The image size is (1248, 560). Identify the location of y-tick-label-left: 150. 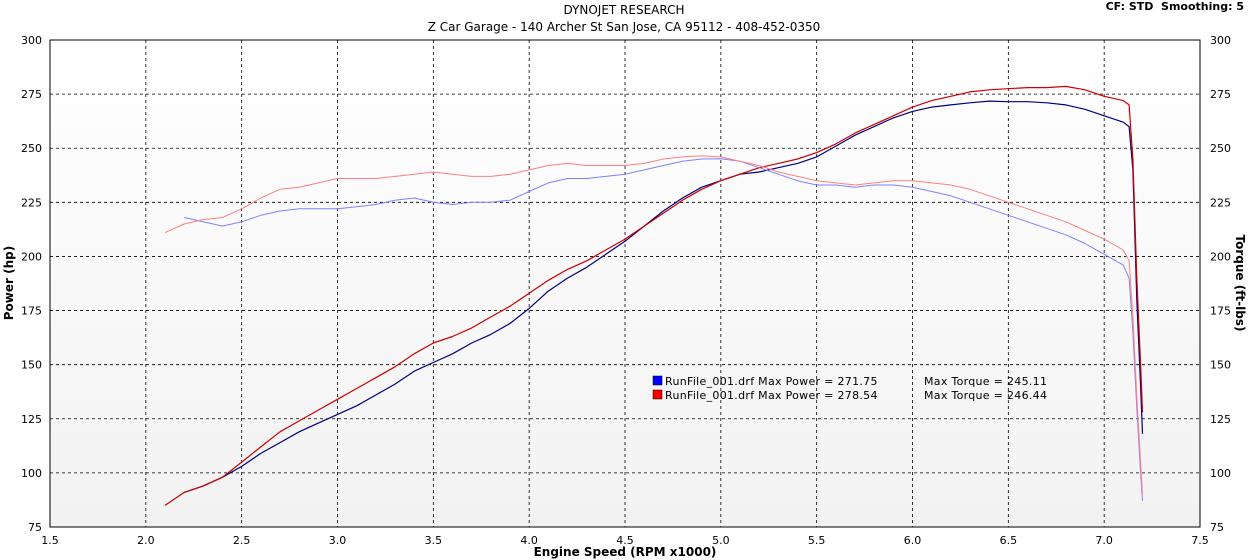
(31, 365).